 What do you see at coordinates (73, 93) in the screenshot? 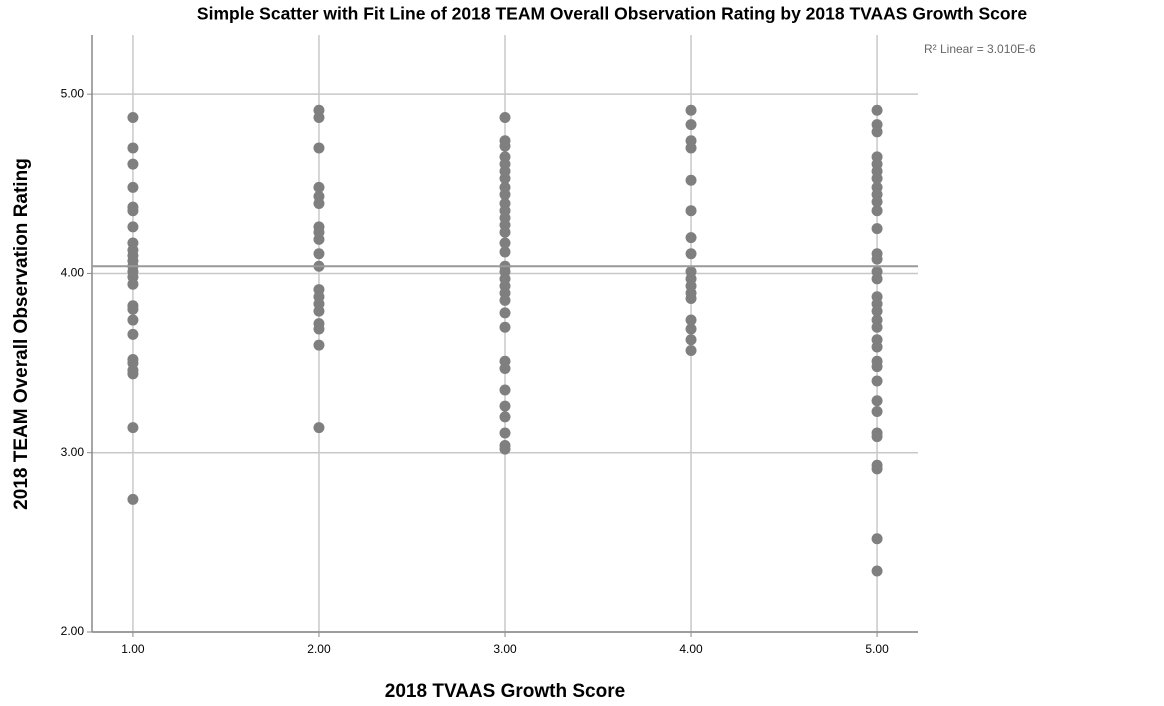
I see `y-tick-label: 5.00` at bounding box center [73, 93].